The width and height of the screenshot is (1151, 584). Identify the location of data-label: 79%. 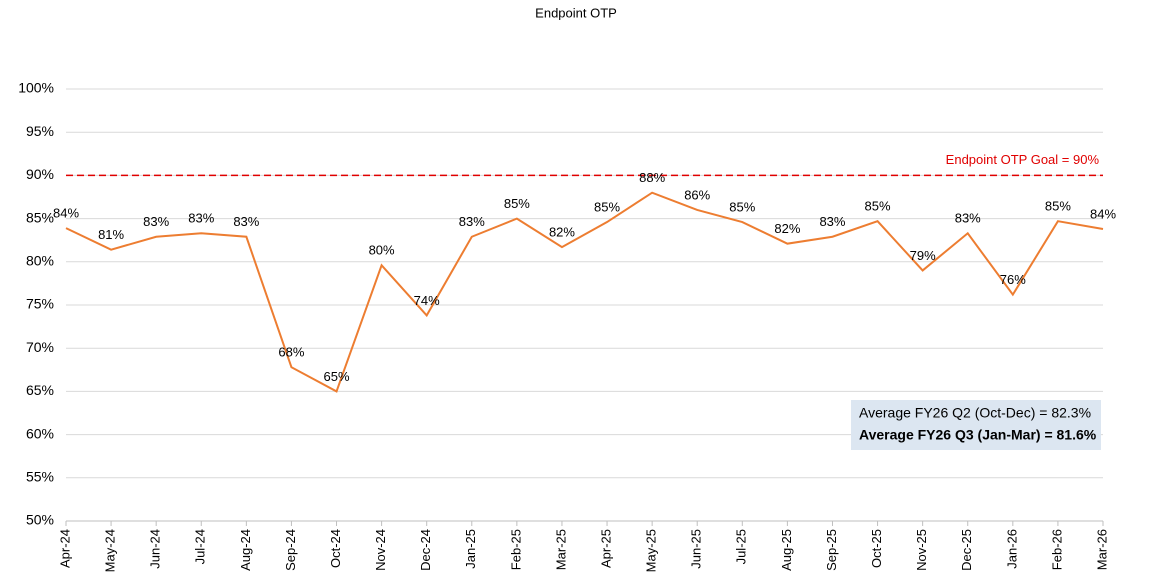
(923, 255).